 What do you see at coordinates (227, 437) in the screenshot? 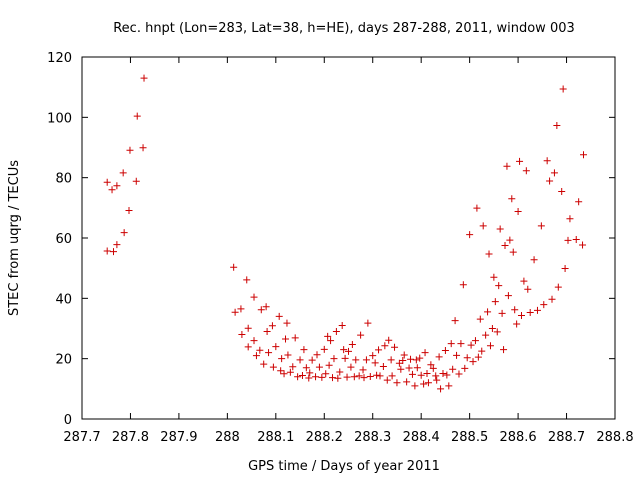
I see `x-tick-label: 288` at bounding box center [227, 437].